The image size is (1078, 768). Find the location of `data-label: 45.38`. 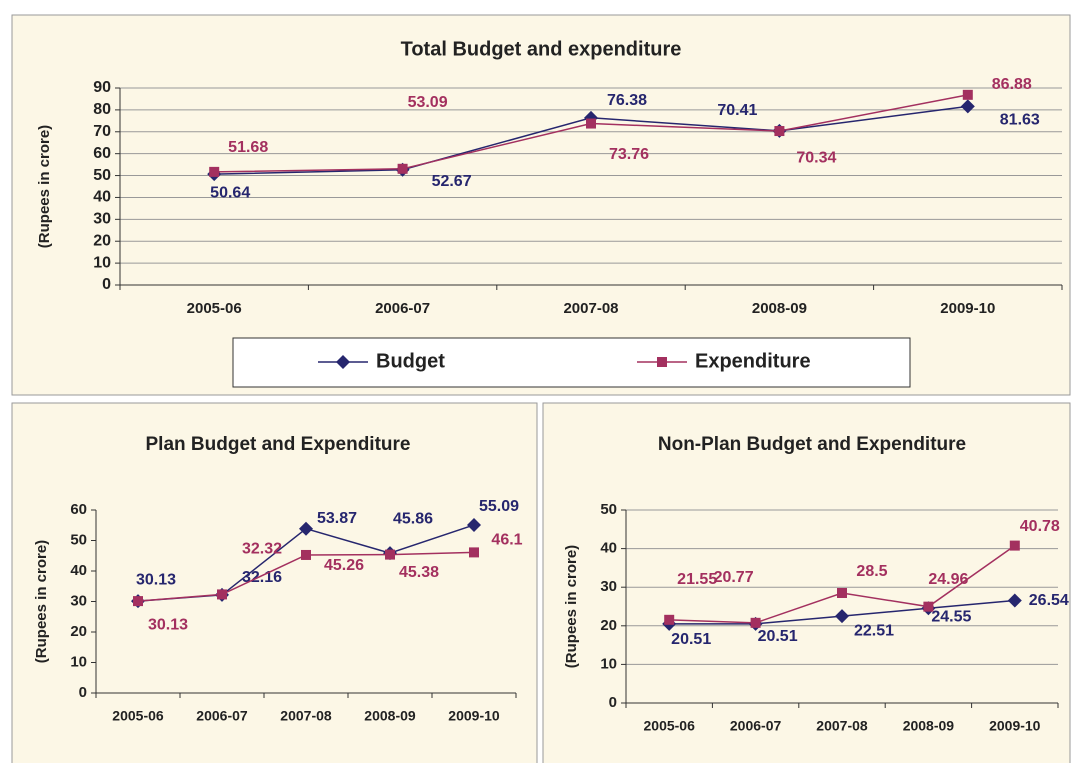

data-label: 45.38 is located at coordinates (419, 572).